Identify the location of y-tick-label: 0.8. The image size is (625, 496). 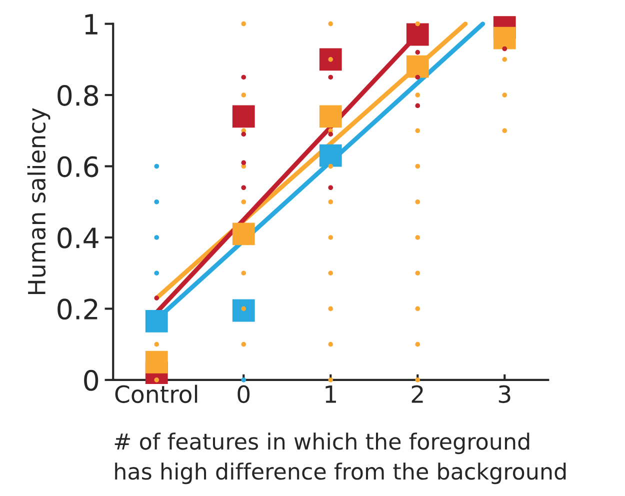
(78, 95).